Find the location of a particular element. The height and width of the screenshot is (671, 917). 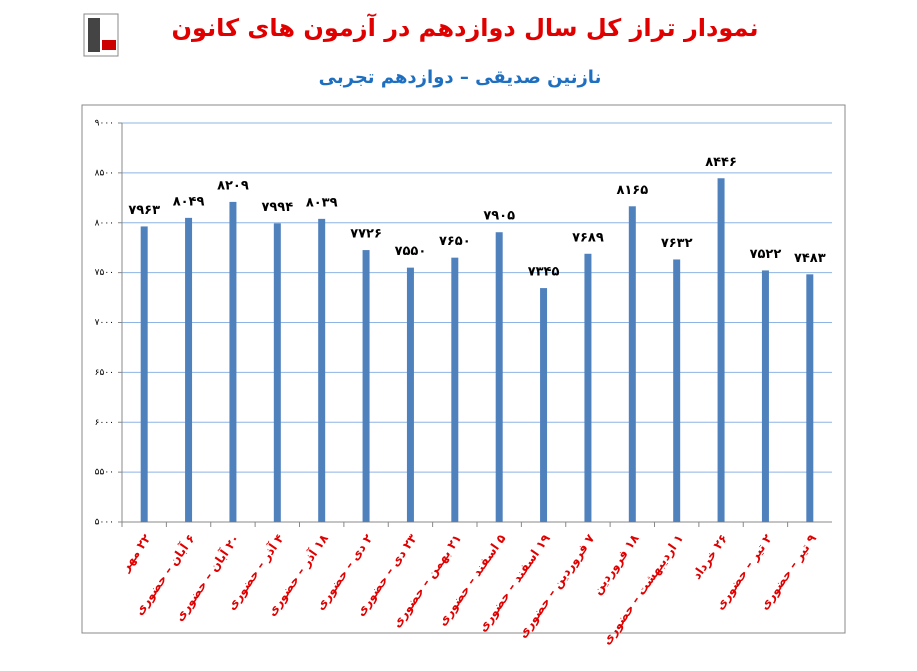

value-label: ۸۴۴۶ is located at coordinates (721, 162).